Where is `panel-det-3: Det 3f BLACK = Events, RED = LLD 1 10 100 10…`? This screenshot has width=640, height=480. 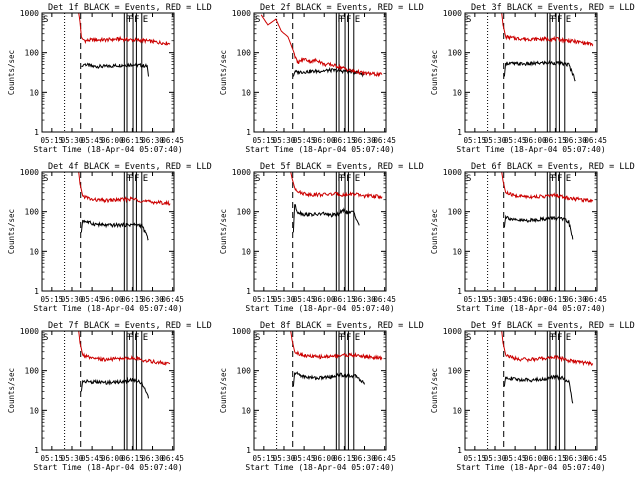 panel-det-3: Det 3f BLACK = Events, RED = LLD 1 10 100 10… is located at coordinates (532, 78).